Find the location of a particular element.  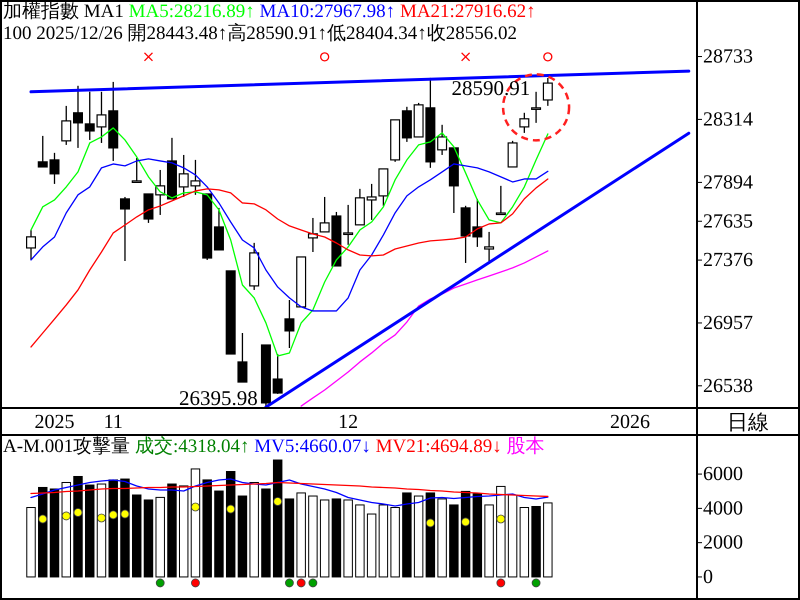

x-tick-label: 12 is located at coordinates (348, 422).